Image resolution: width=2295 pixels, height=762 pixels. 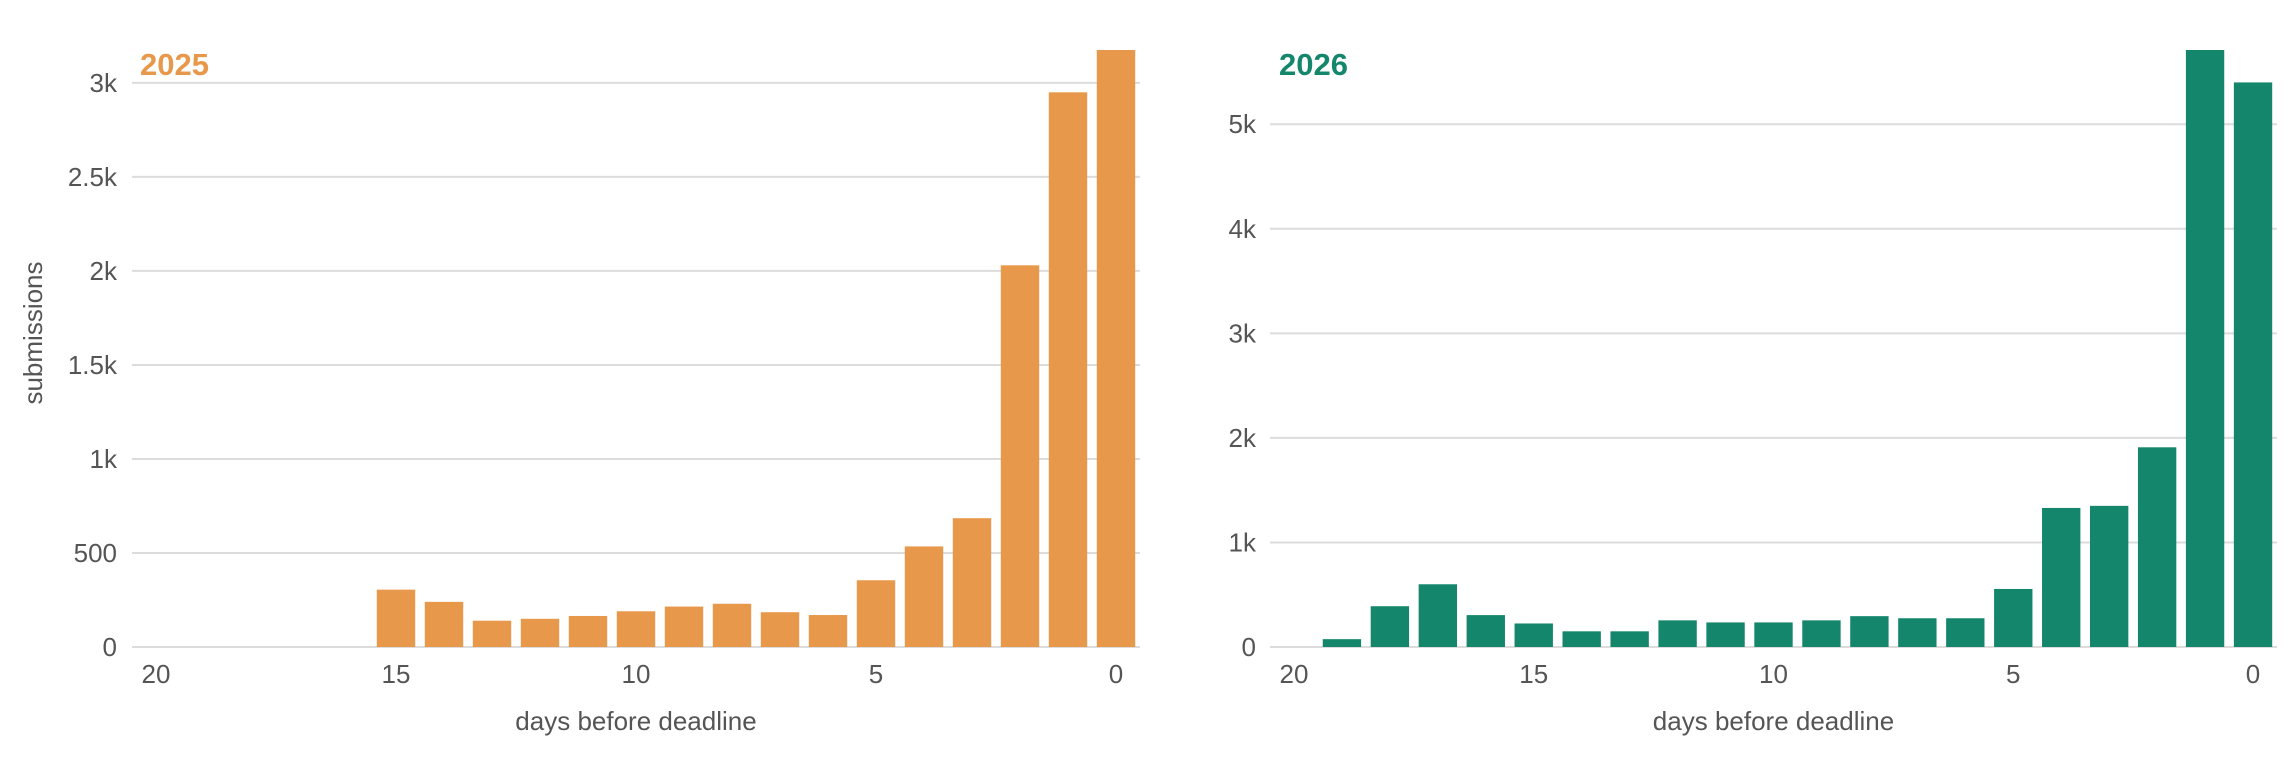 What do you see at coordinates (95, 553) in the screenshot?
I see `y-tick-label: 500` at bounding box center [95, 553].